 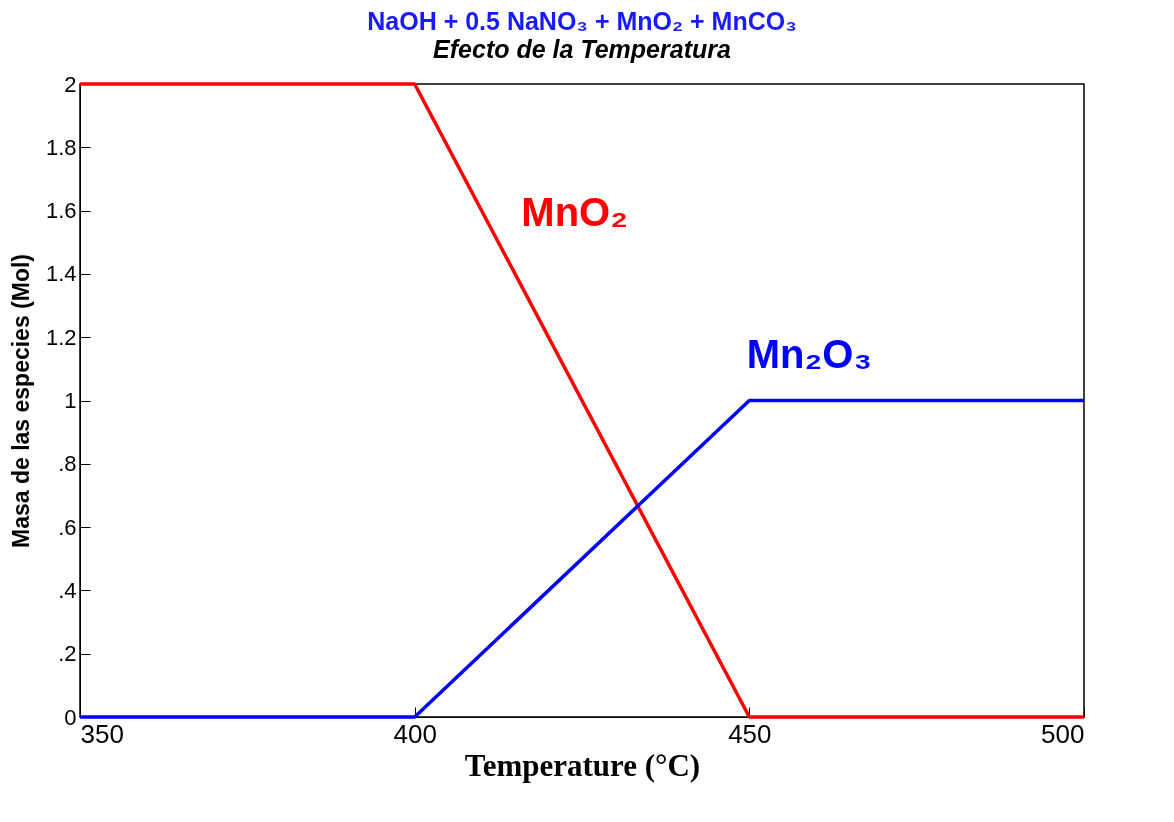 What do you see at coordinates (750, 733) in the screenshot?
I see `x-tick-label: 450` at bounding box center [750, 733].